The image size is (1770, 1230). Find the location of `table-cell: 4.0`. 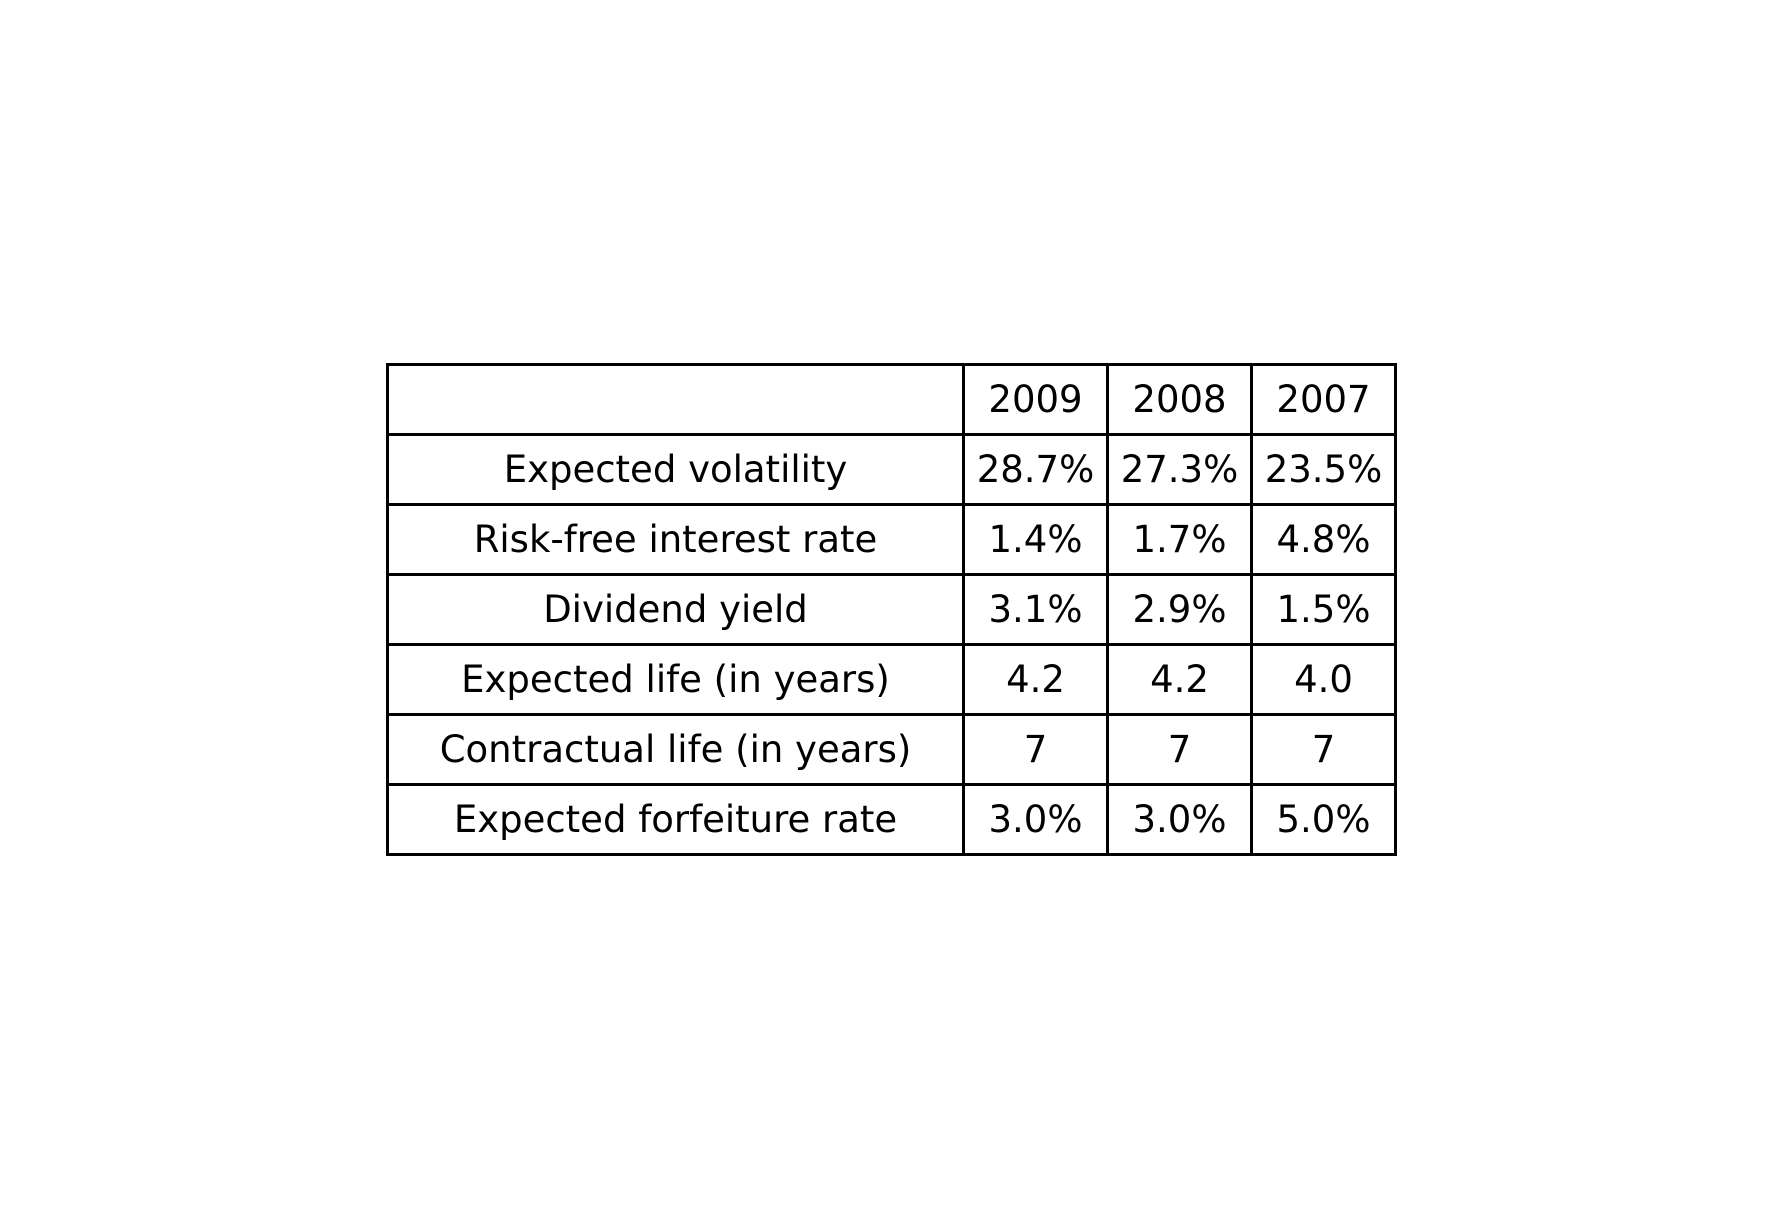

table-cell: 4.0 is located at coordinates (1323, 679).